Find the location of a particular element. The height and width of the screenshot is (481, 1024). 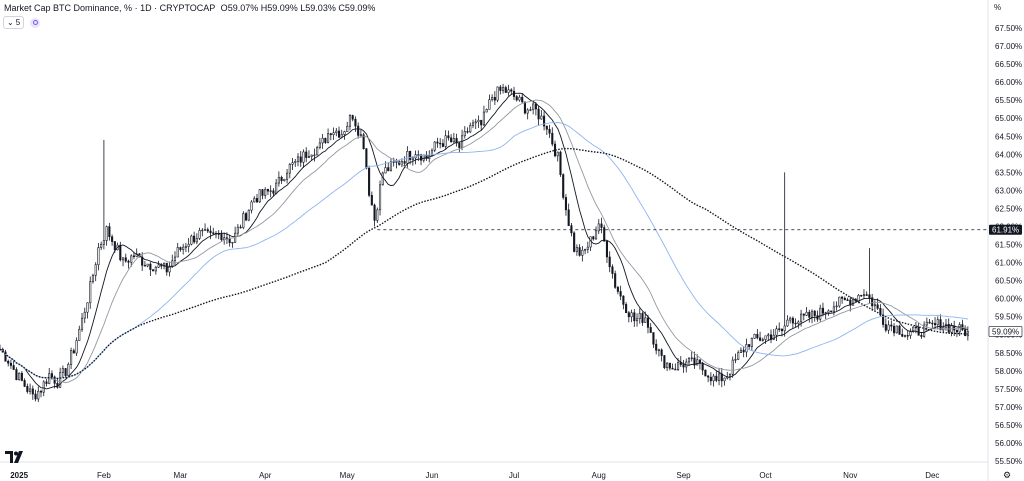

low-value: 59.03% is located at coordinates (320, 8).